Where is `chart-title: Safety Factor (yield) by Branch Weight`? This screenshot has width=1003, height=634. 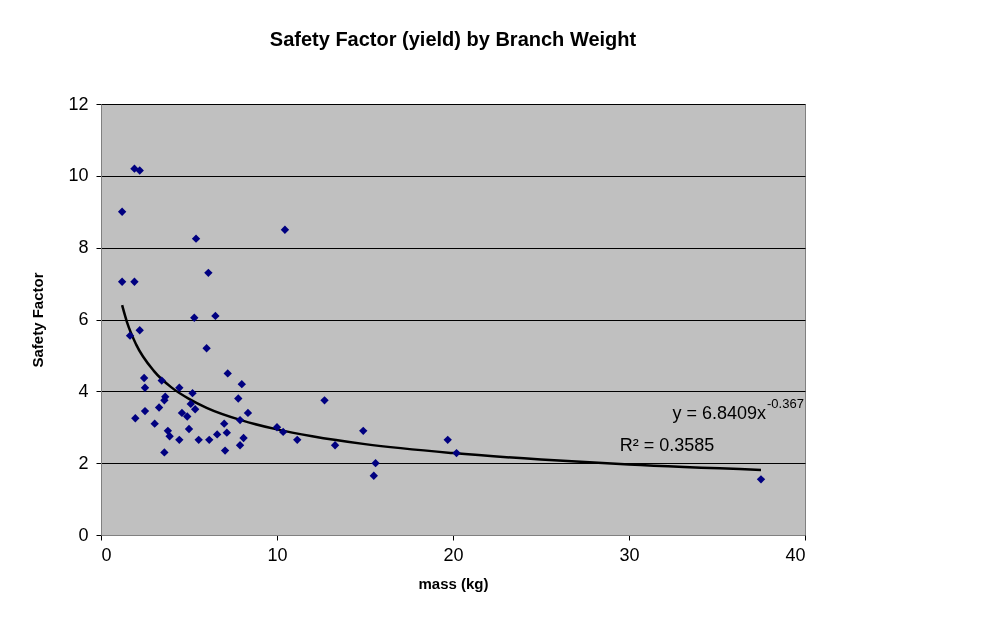 chart-title: Safety Factor (yield) by Branch Weight is located at coordinates (453, 39).